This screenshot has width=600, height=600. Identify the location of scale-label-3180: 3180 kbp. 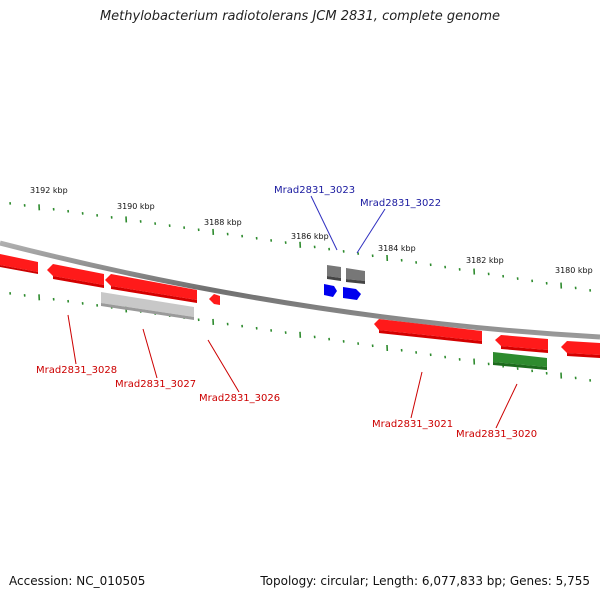
(574, 270).